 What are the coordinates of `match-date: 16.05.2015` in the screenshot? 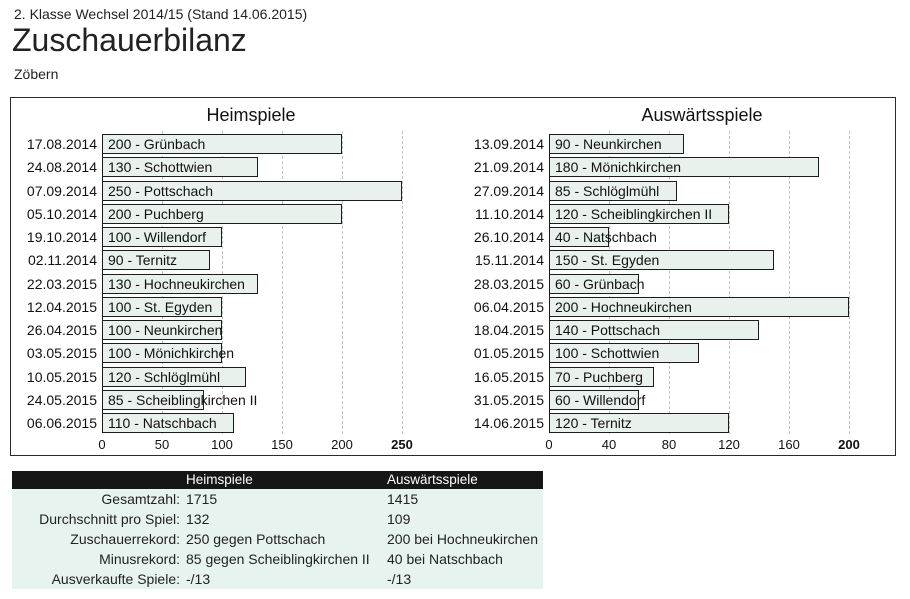 It's located at (508, 376).